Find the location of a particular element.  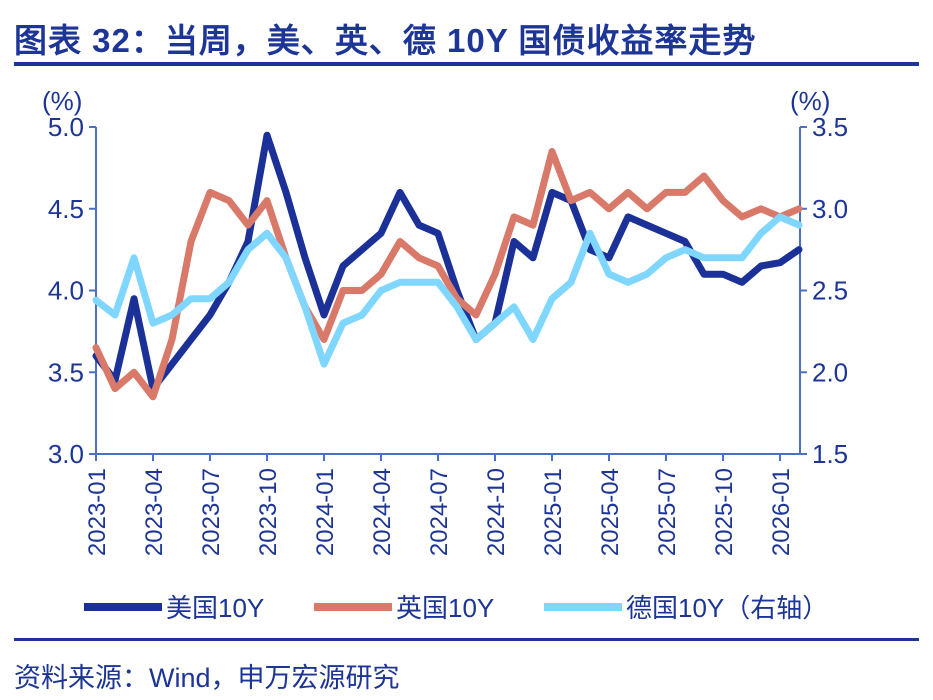

x-tick-label: 2026-01 is located at coordinates (781, 512).